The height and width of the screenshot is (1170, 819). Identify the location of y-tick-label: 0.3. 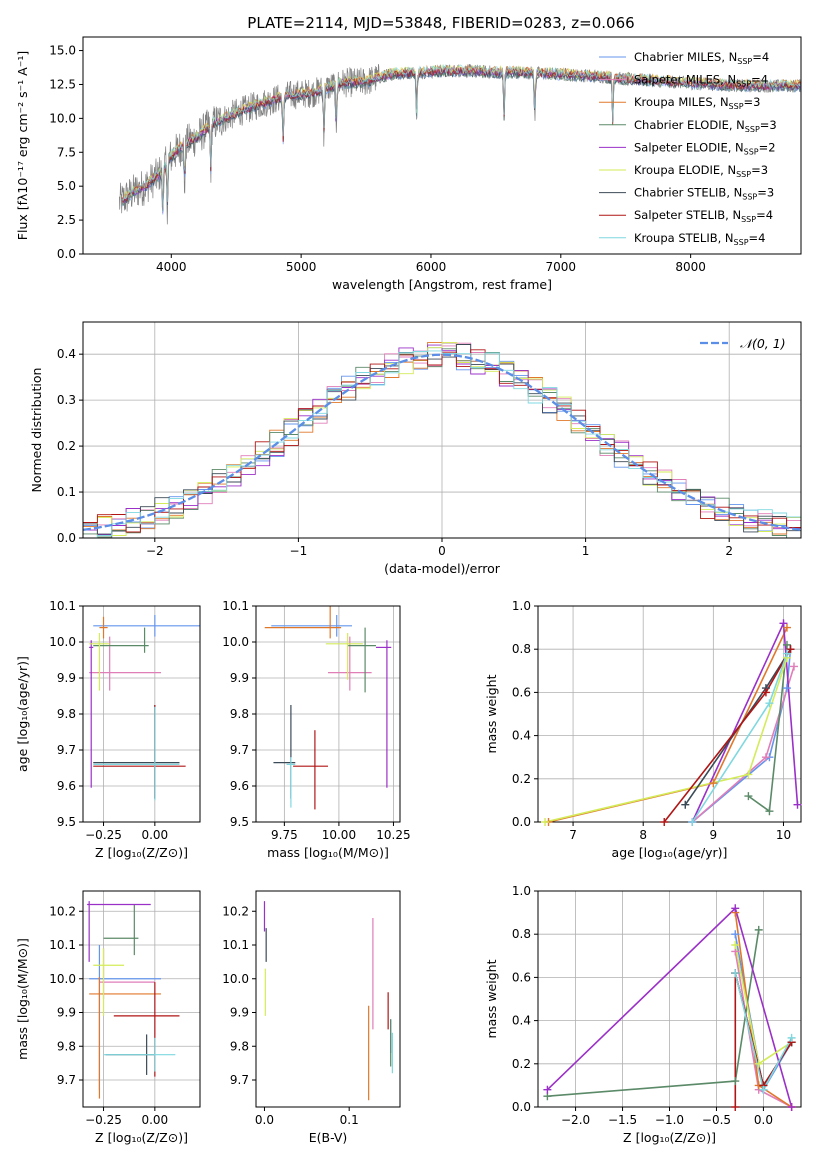
(66, 400).